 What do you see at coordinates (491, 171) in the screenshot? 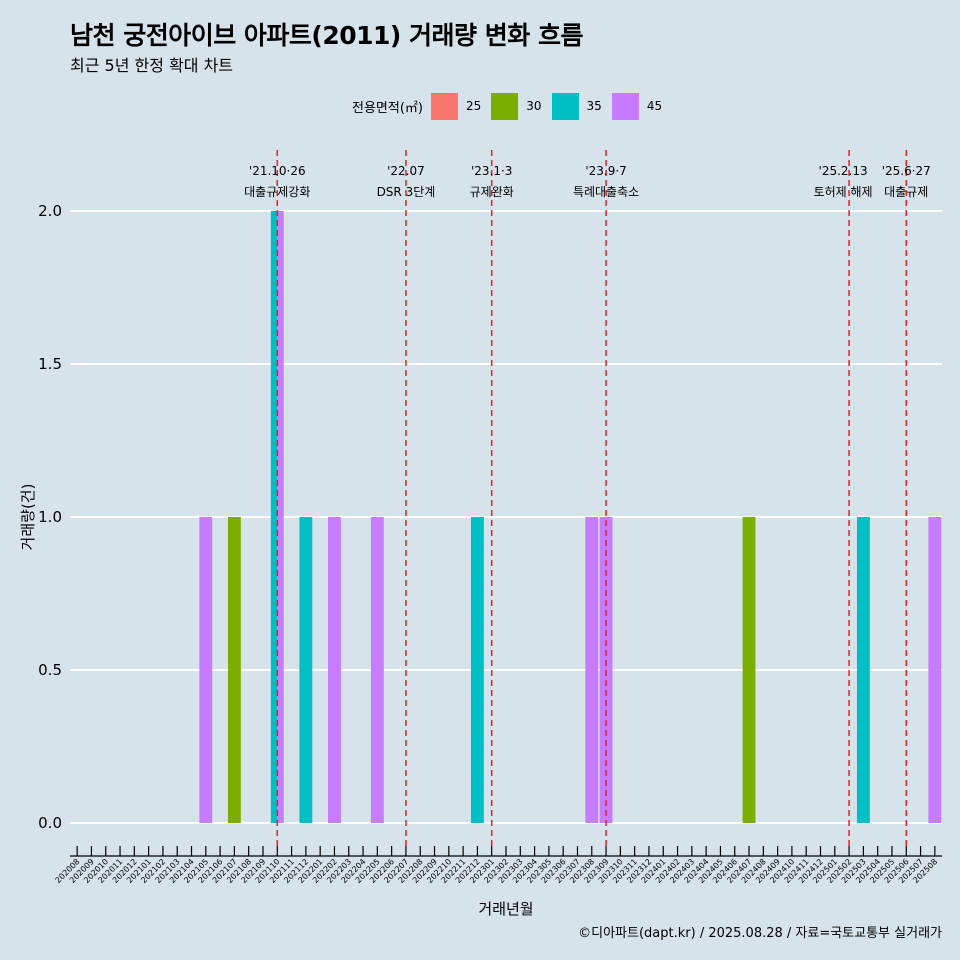
I see `event-date: '23.1·3` at bounding box center [491, 171].